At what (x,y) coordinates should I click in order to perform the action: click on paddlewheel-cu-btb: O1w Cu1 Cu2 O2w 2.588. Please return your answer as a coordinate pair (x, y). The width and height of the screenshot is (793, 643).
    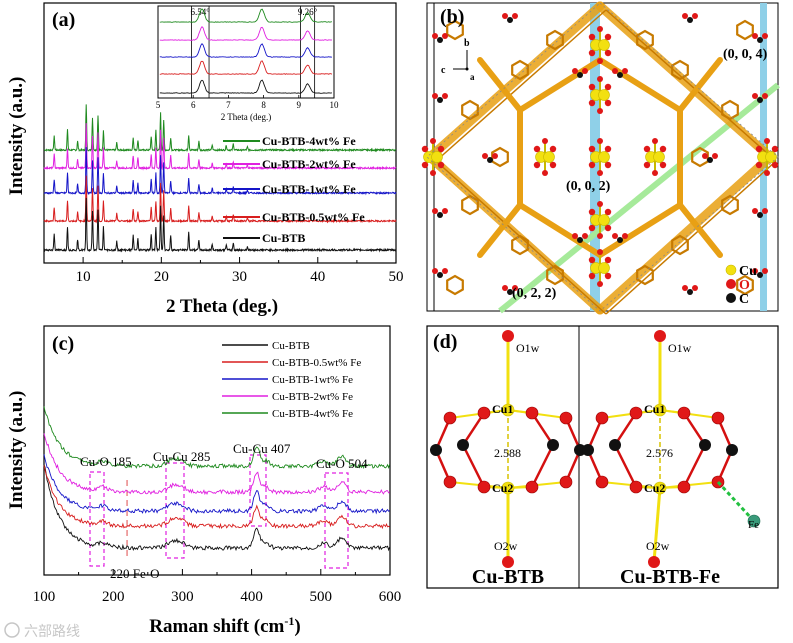
    Looking at the image, I should click on (508, 449).